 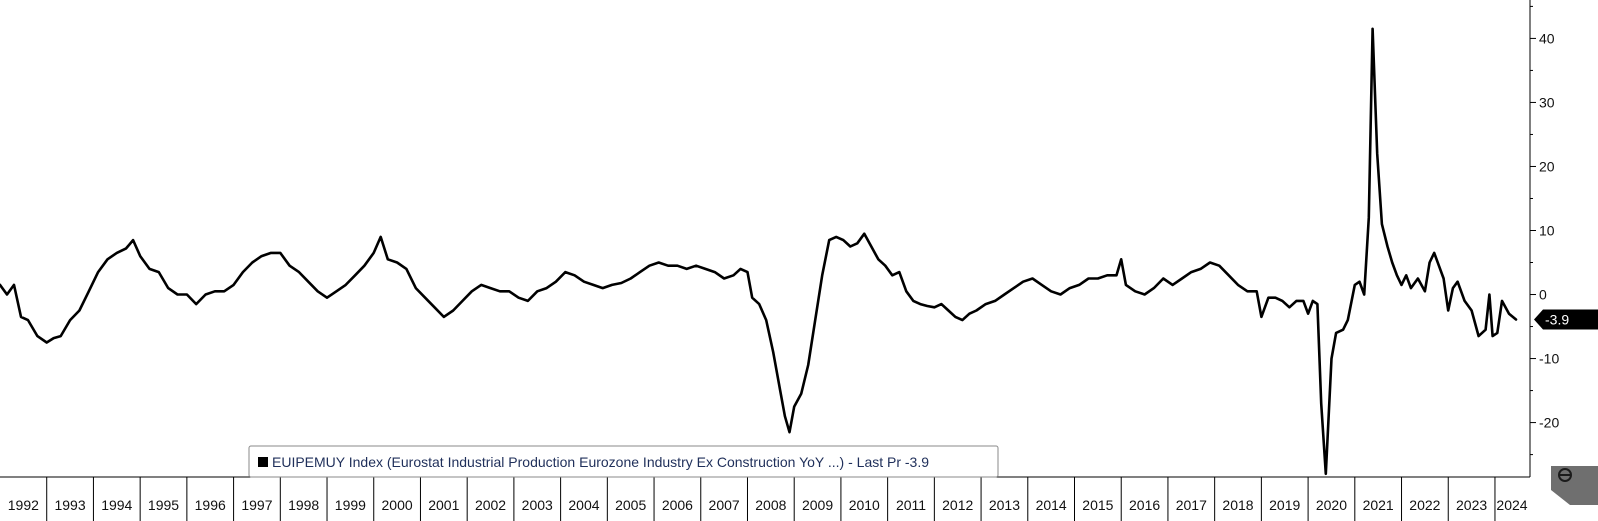 I want to click on x-tick-label: 2016, so click(x=1144, y=505).